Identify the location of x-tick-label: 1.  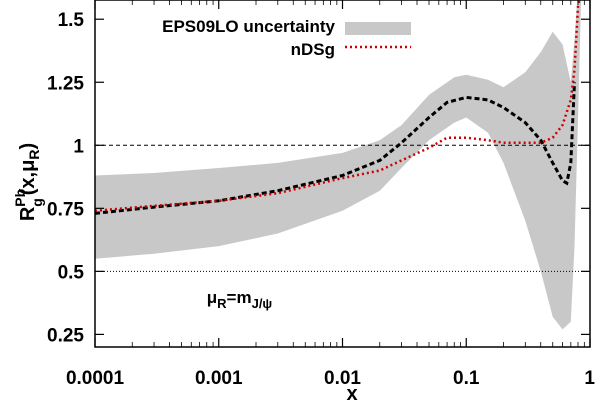
(589, 378).